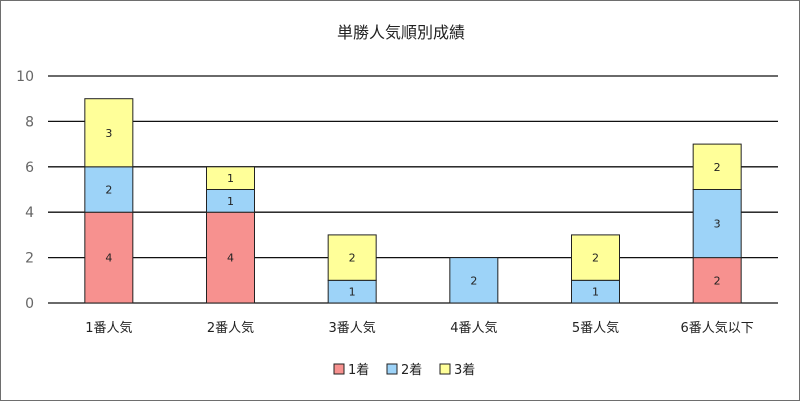 Image resolution: width=800 pixels, height=402 pixels. What do you see at coordinates (464, 370) in the screenshot?
I see `legend-label: 3着` at bounding box center [464, 370].